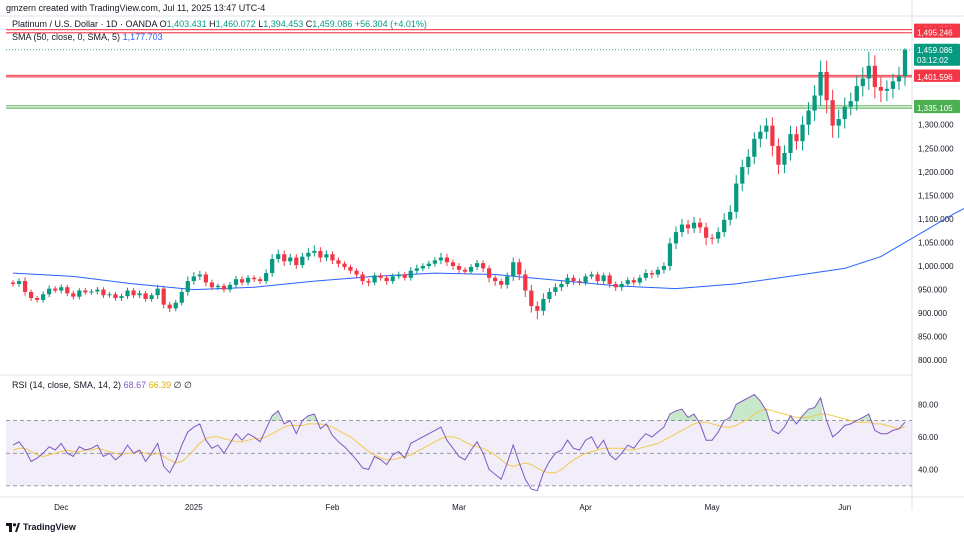 This screenshot has height=540, width=964. I want to click on sma-label: SMA (50, close, 0, SMA, 5), so click(66, 37).